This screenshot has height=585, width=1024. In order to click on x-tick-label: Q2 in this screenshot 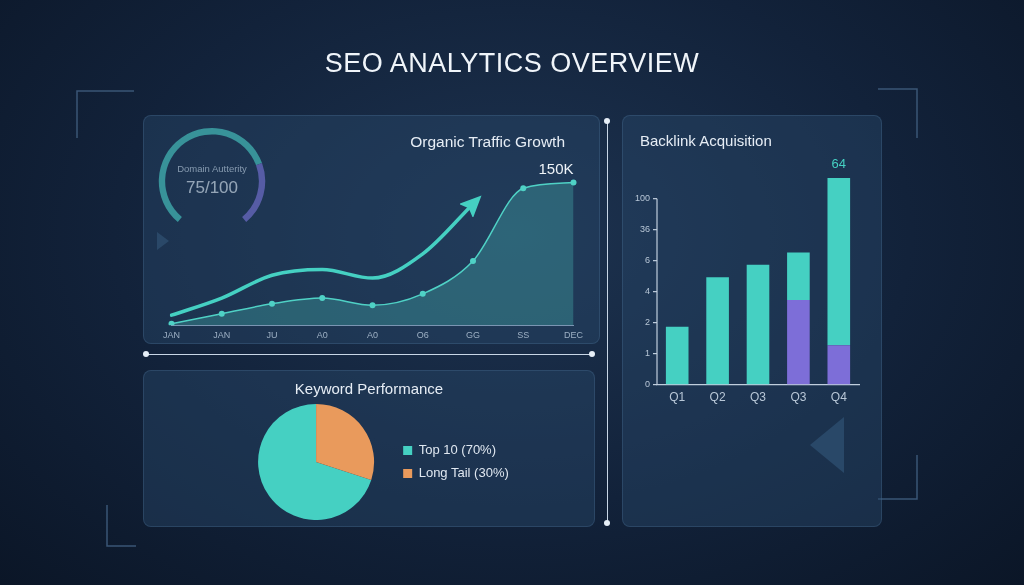, I will do `click(717, 397)`.